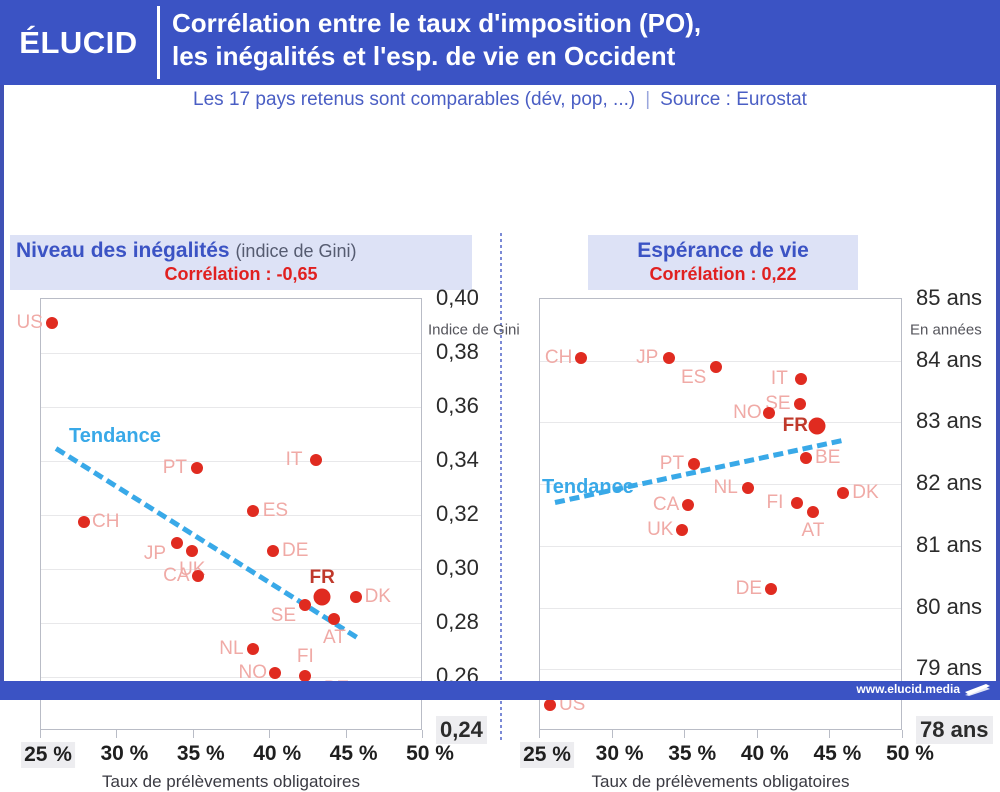 Image resolution: width=1000 pixels, height=792 pixels. Describe the element at coordinates (770, 589) in the screenshot. I see `data-point-de` at that location.